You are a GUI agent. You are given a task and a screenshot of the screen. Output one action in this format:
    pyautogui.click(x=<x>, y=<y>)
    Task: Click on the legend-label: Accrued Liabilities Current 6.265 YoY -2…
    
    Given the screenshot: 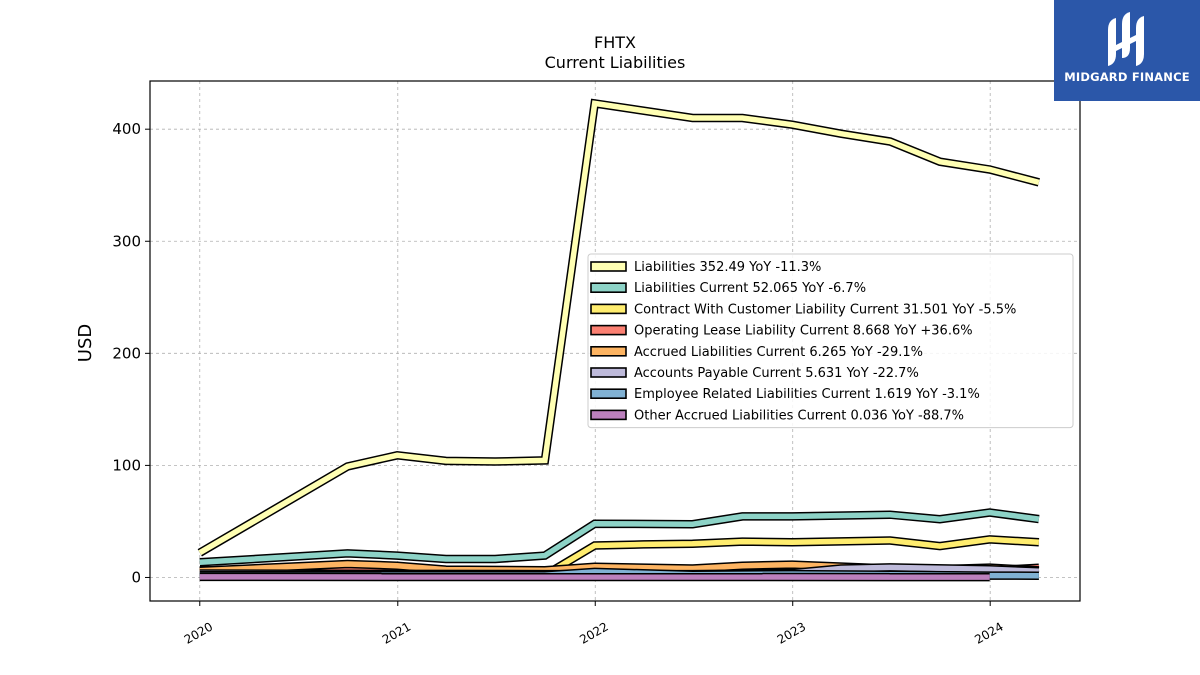 What is the action you would take?
    pyautogui.click(x=778, y=352)
    